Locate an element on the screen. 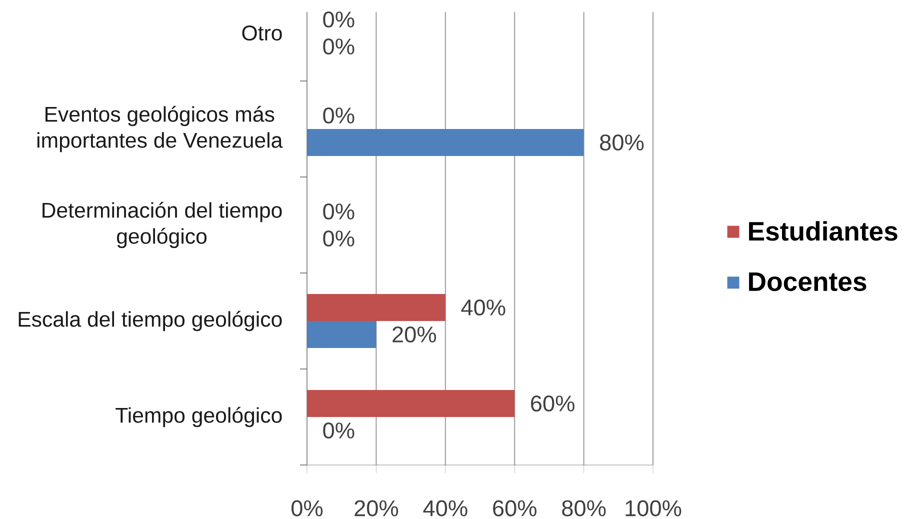 This screenshot has width=904, height=519. y-tick-label: Escala del tiempo geológico is located at coordinates (150, 321).